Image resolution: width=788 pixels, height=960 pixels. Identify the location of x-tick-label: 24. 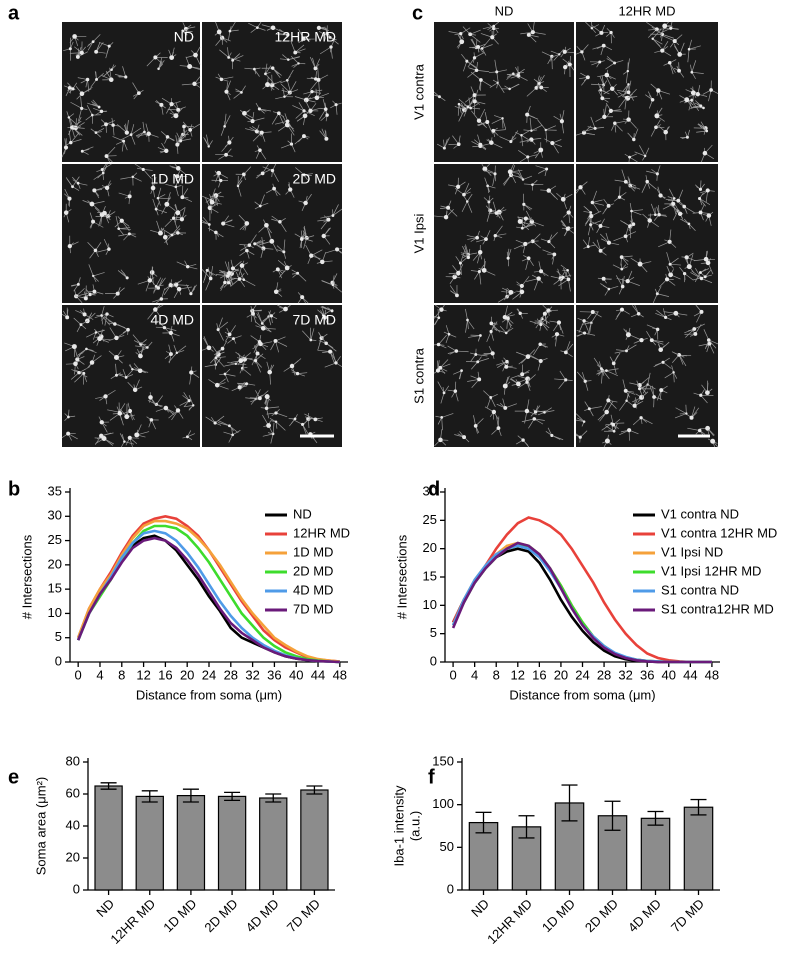
(582, 674).